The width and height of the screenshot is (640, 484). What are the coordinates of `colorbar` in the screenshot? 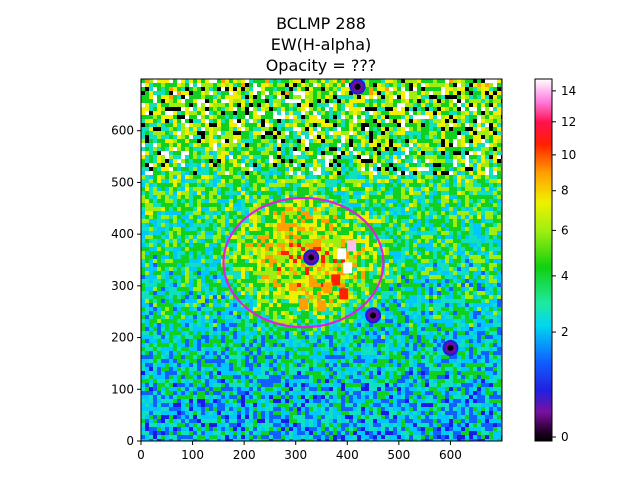 It's located at (543, 260).